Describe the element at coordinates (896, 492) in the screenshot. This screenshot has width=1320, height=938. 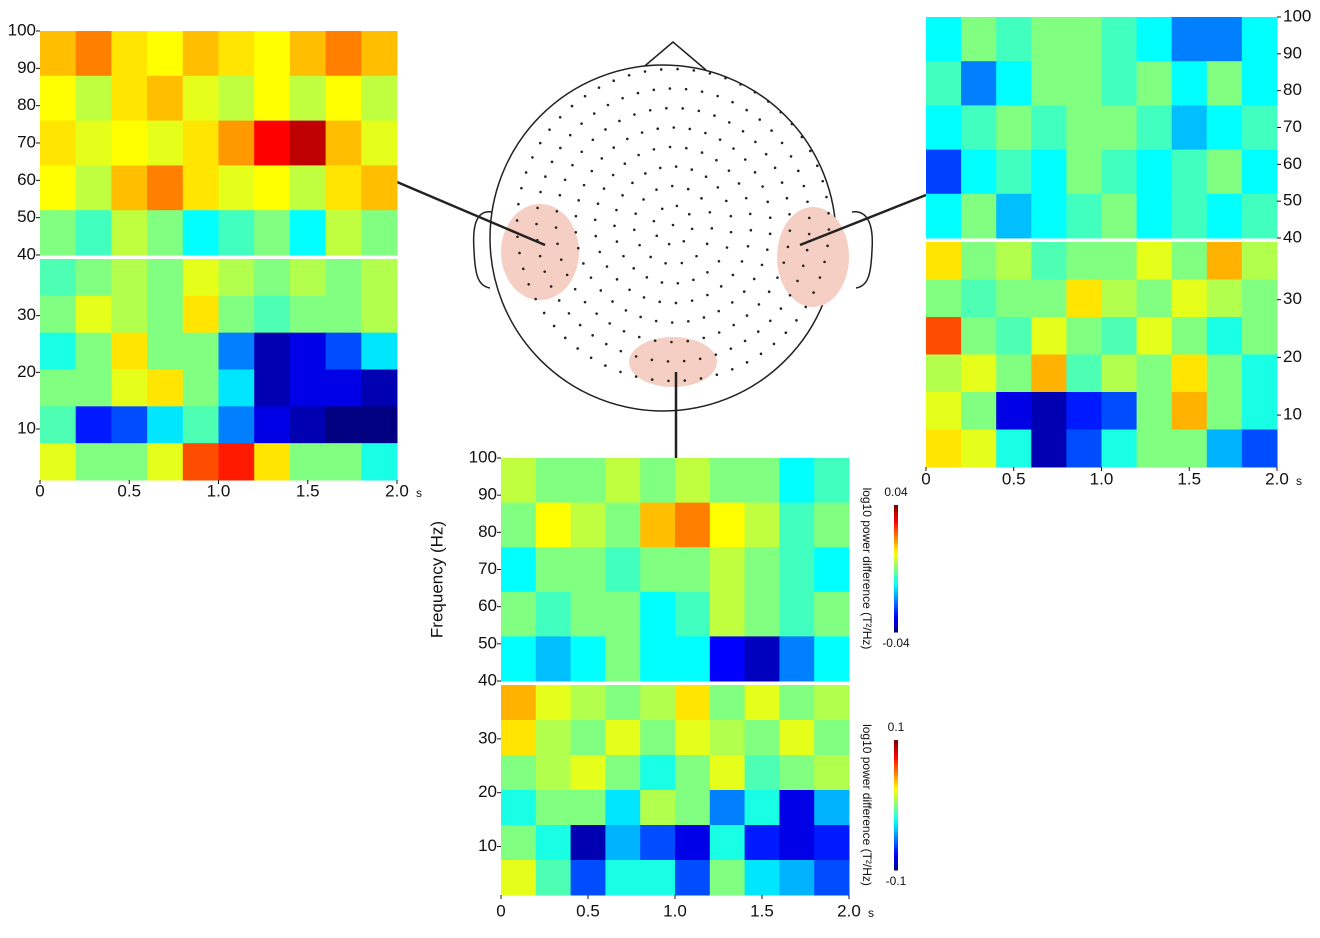
I see `colorbar-tick-label: 0.04` at that location.